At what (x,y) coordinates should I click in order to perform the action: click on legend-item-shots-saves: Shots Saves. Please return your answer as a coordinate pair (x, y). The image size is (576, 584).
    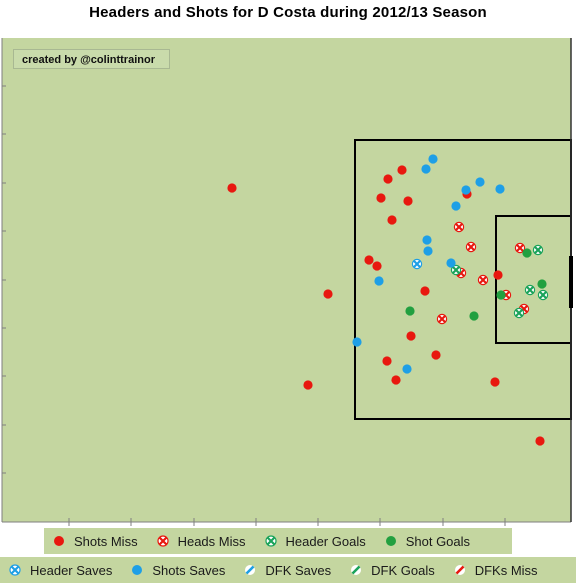
    Looking at the image, I should click on (177, 570).